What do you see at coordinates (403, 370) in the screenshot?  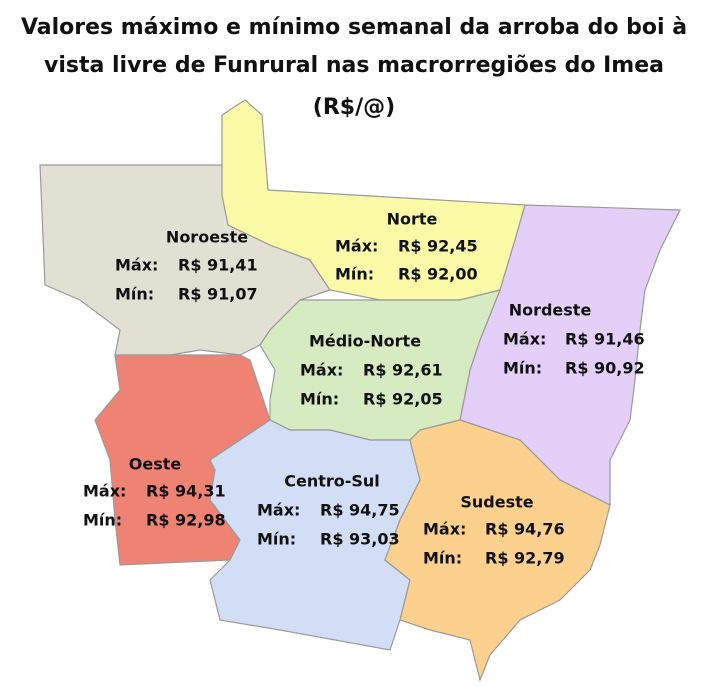 I see `max-value: R$ 92,61` at bounding box center [403, 370].